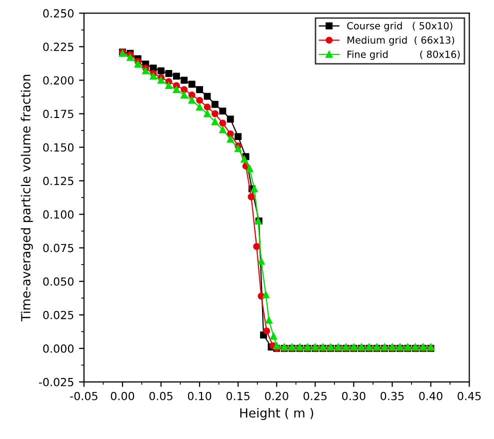 The width and height of the screenshot is (494, 439). Describe the element at coordinates (200, 396) in the screenshot. I see `x-tick-label: 0.10` at that location.